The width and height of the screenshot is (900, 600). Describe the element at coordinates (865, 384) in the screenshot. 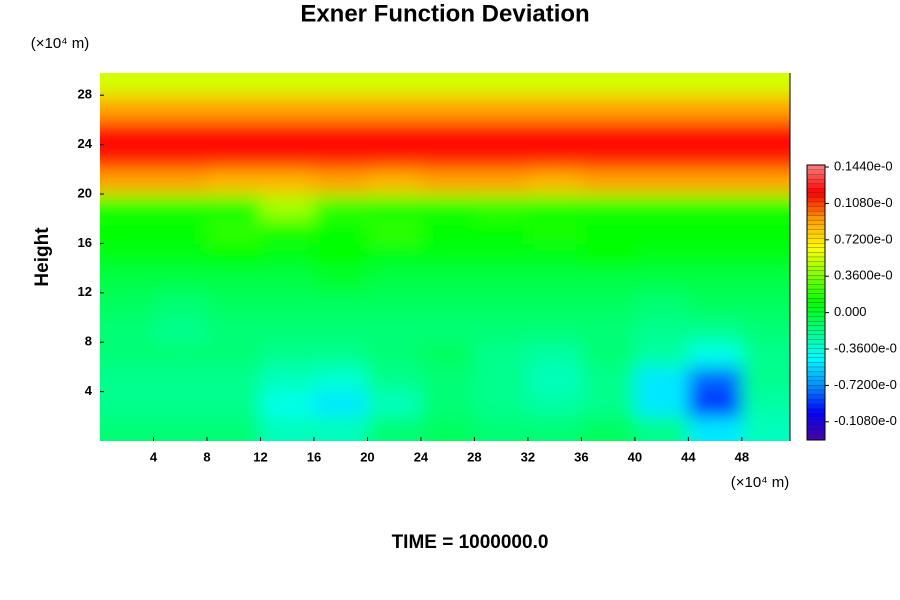

I see `colorbar-label: -0.7200e-0` at that location.